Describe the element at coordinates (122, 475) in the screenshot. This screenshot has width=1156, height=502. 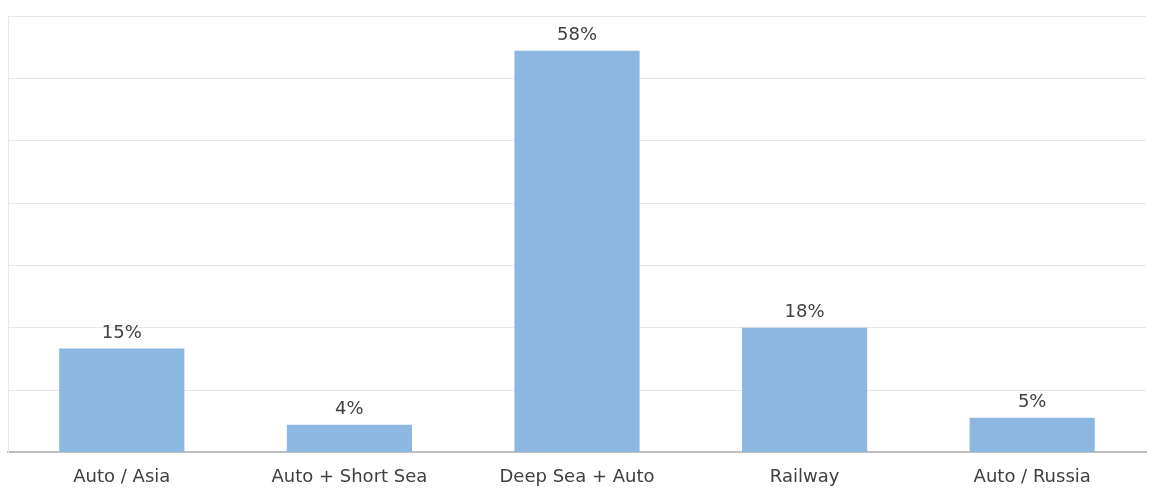
I see `x-tick-label: Auto / Asia` at that location.